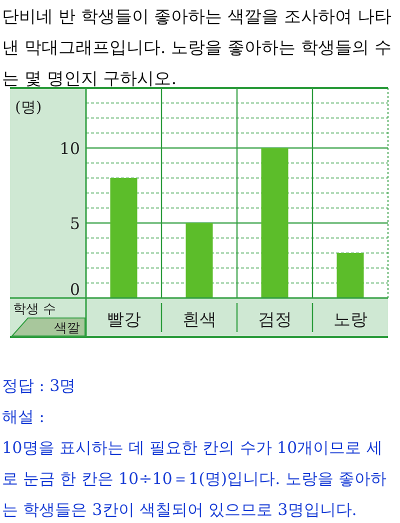 The image size is (400, 523). I want to click on y-axis-title: 학생 수, so click(34, 309).